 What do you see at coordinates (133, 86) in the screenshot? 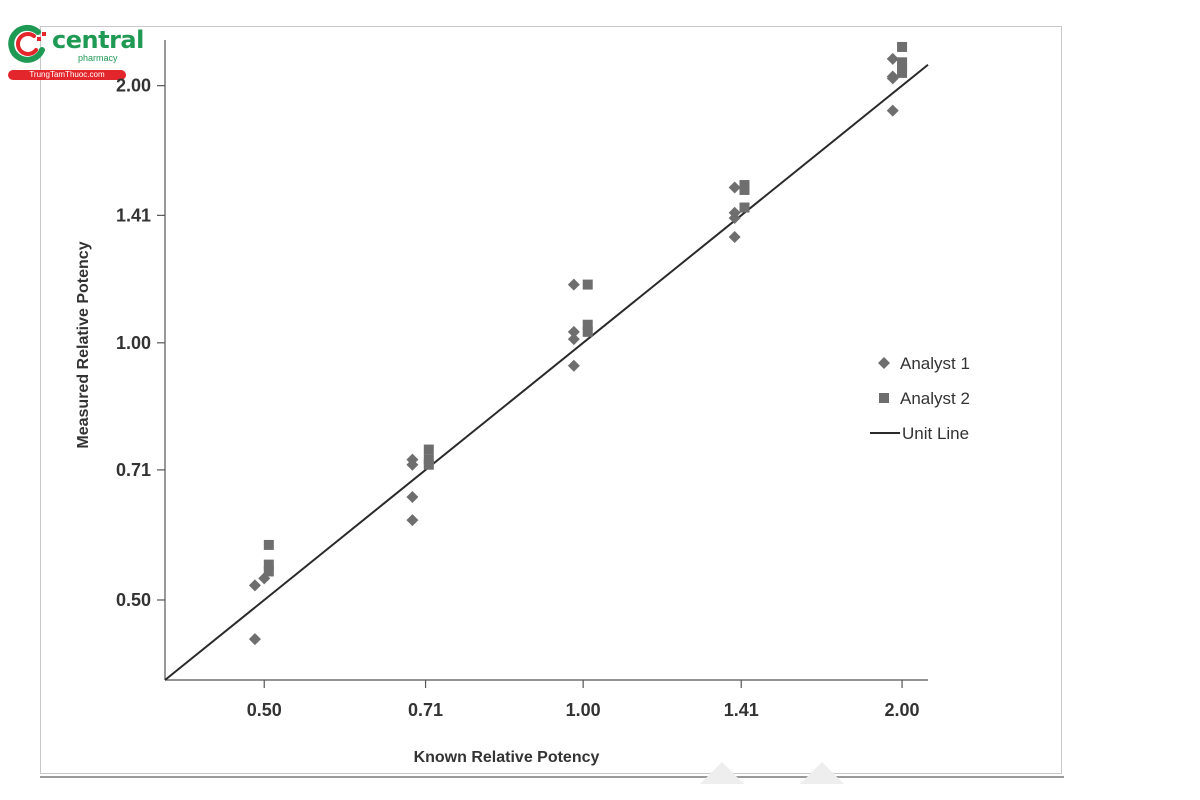
I see `y-tick-label: 2.00` at bounding box center [133, 86].